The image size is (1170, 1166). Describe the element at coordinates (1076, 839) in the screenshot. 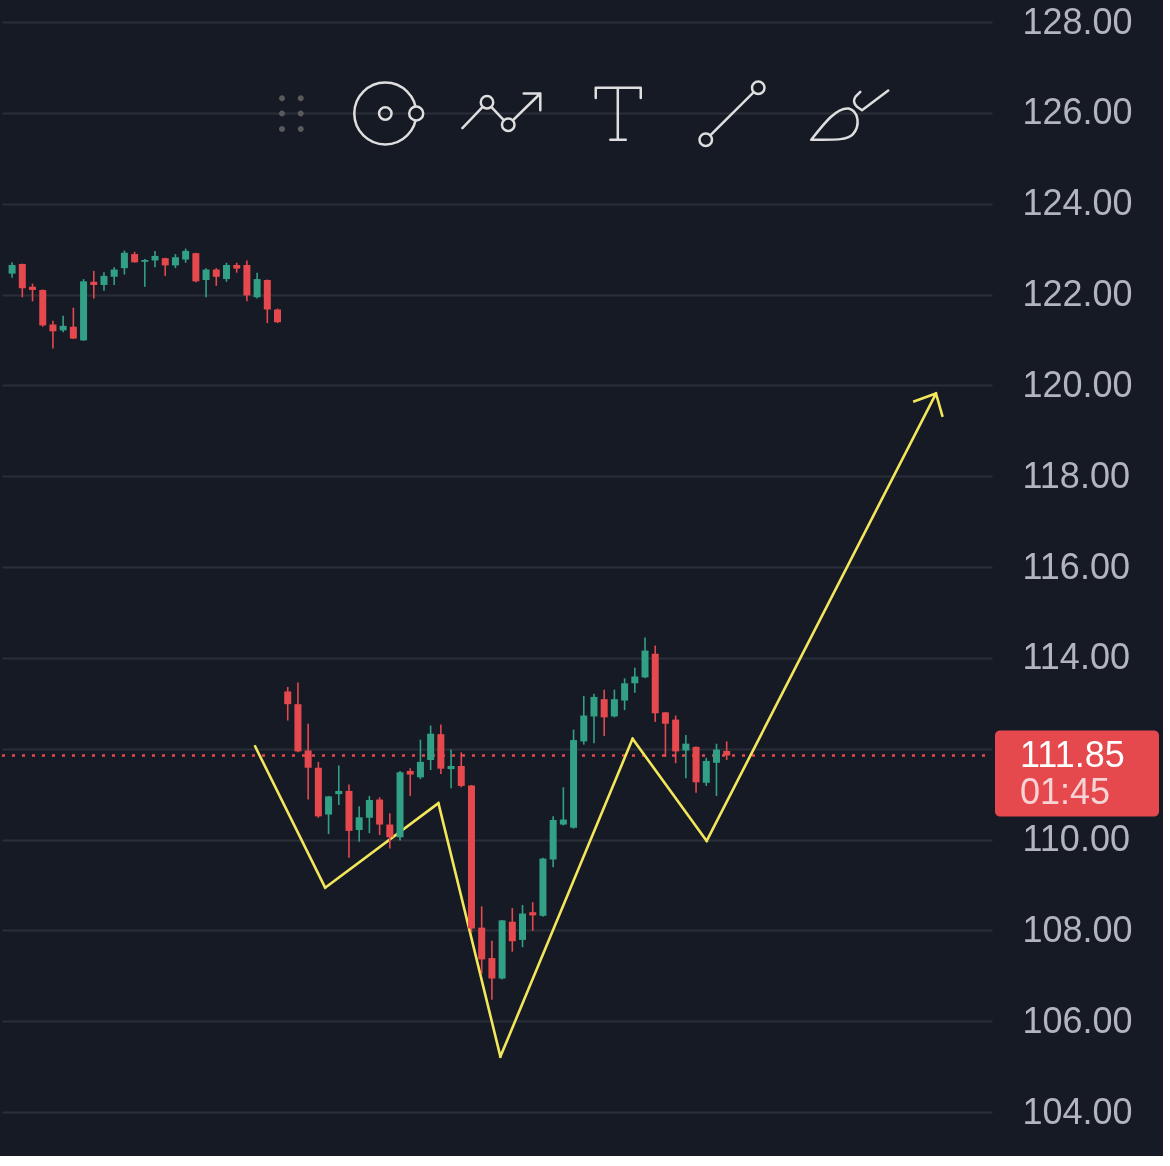

I see `y-tick-label: 110.00` at that location.